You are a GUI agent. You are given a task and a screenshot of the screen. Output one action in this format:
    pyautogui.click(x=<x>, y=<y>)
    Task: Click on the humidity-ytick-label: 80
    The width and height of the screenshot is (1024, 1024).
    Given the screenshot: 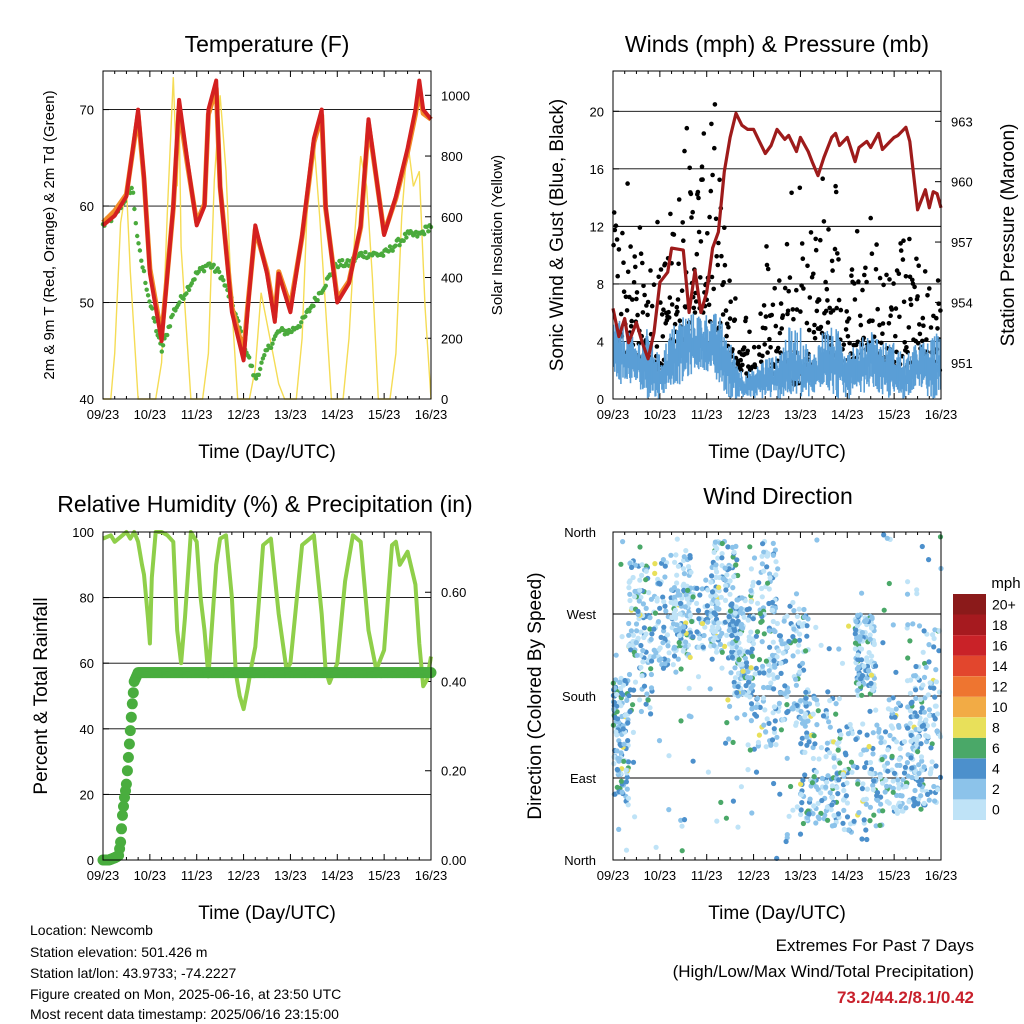 What is the action you would take?
    pyautogui.click(x=87, y=598)
    